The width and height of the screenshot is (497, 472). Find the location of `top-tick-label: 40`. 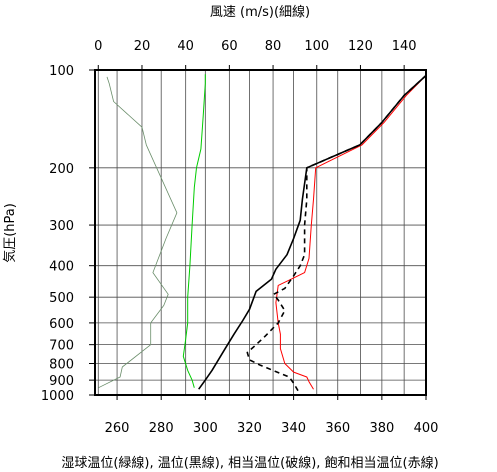

top-tick-label: 40 is located at coordinates (185, 46).